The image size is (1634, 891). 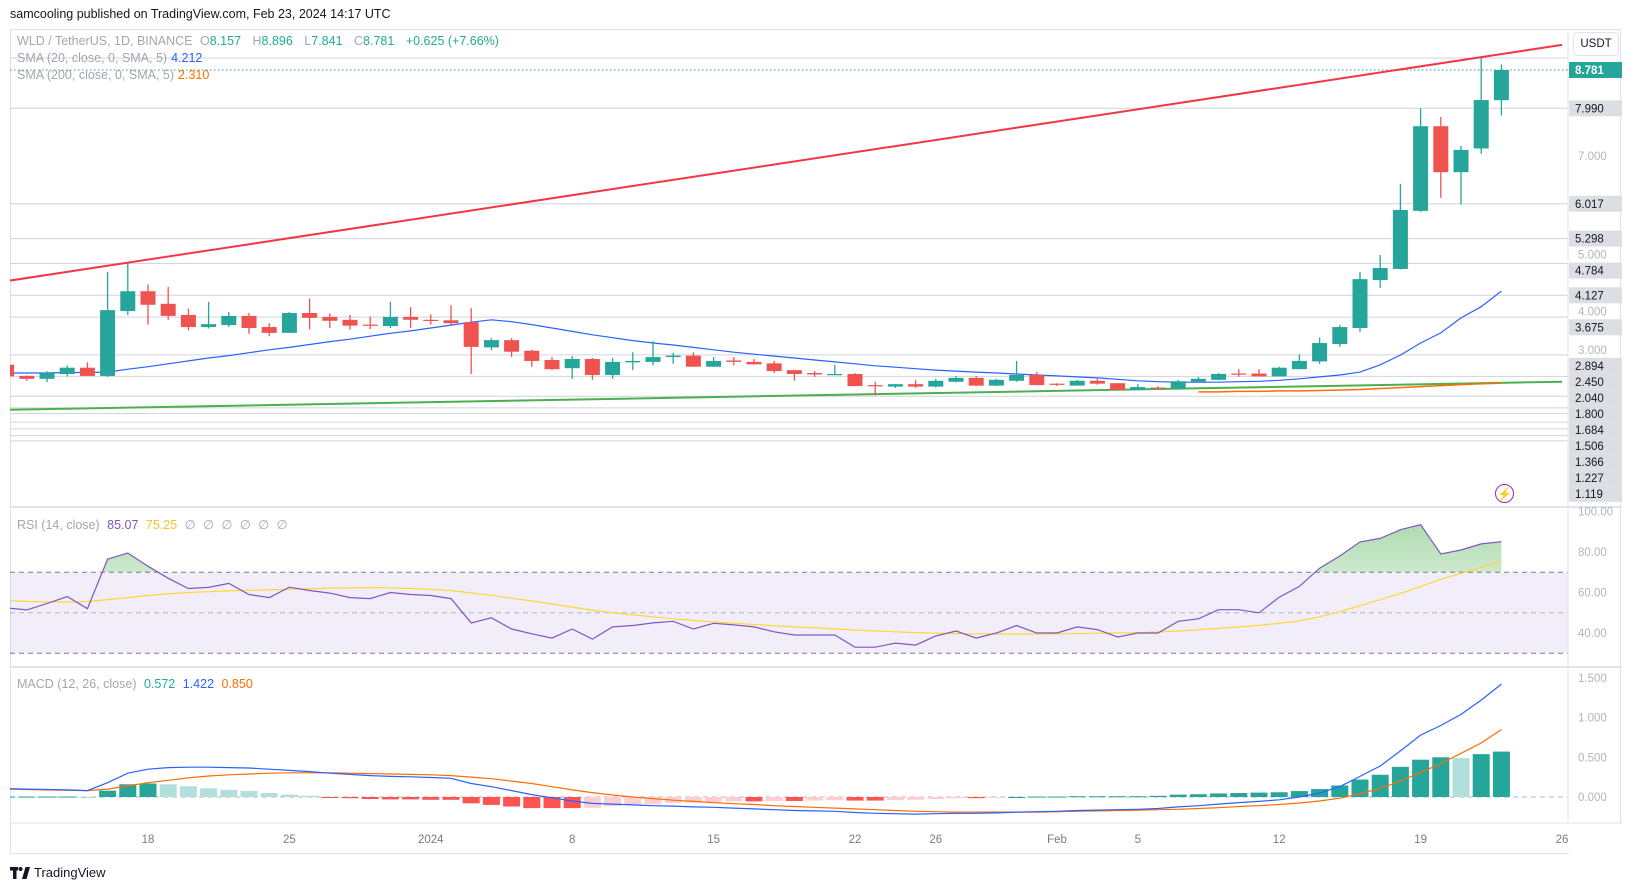 I want to click on macd-hist-value: 0.572, so click(x=159, y=684).